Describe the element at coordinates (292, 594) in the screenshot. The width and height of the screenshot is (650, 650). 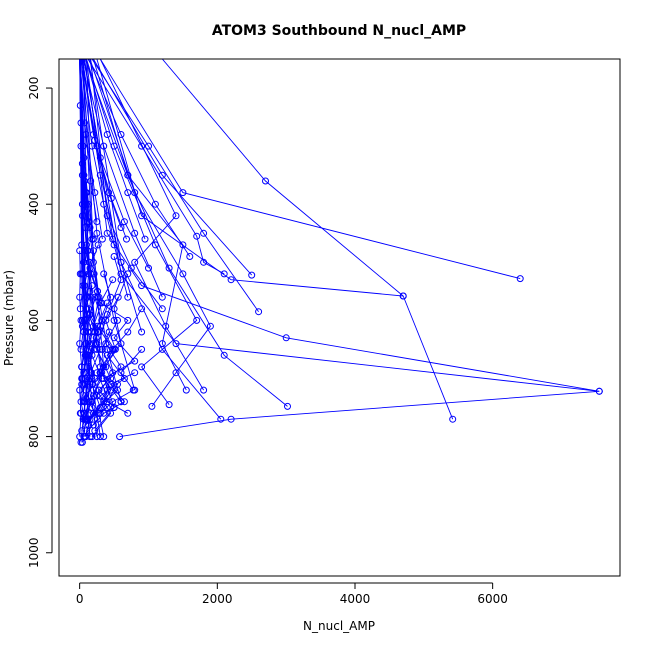
I see `x-axis: 0 2000 4000 6000` at that location.